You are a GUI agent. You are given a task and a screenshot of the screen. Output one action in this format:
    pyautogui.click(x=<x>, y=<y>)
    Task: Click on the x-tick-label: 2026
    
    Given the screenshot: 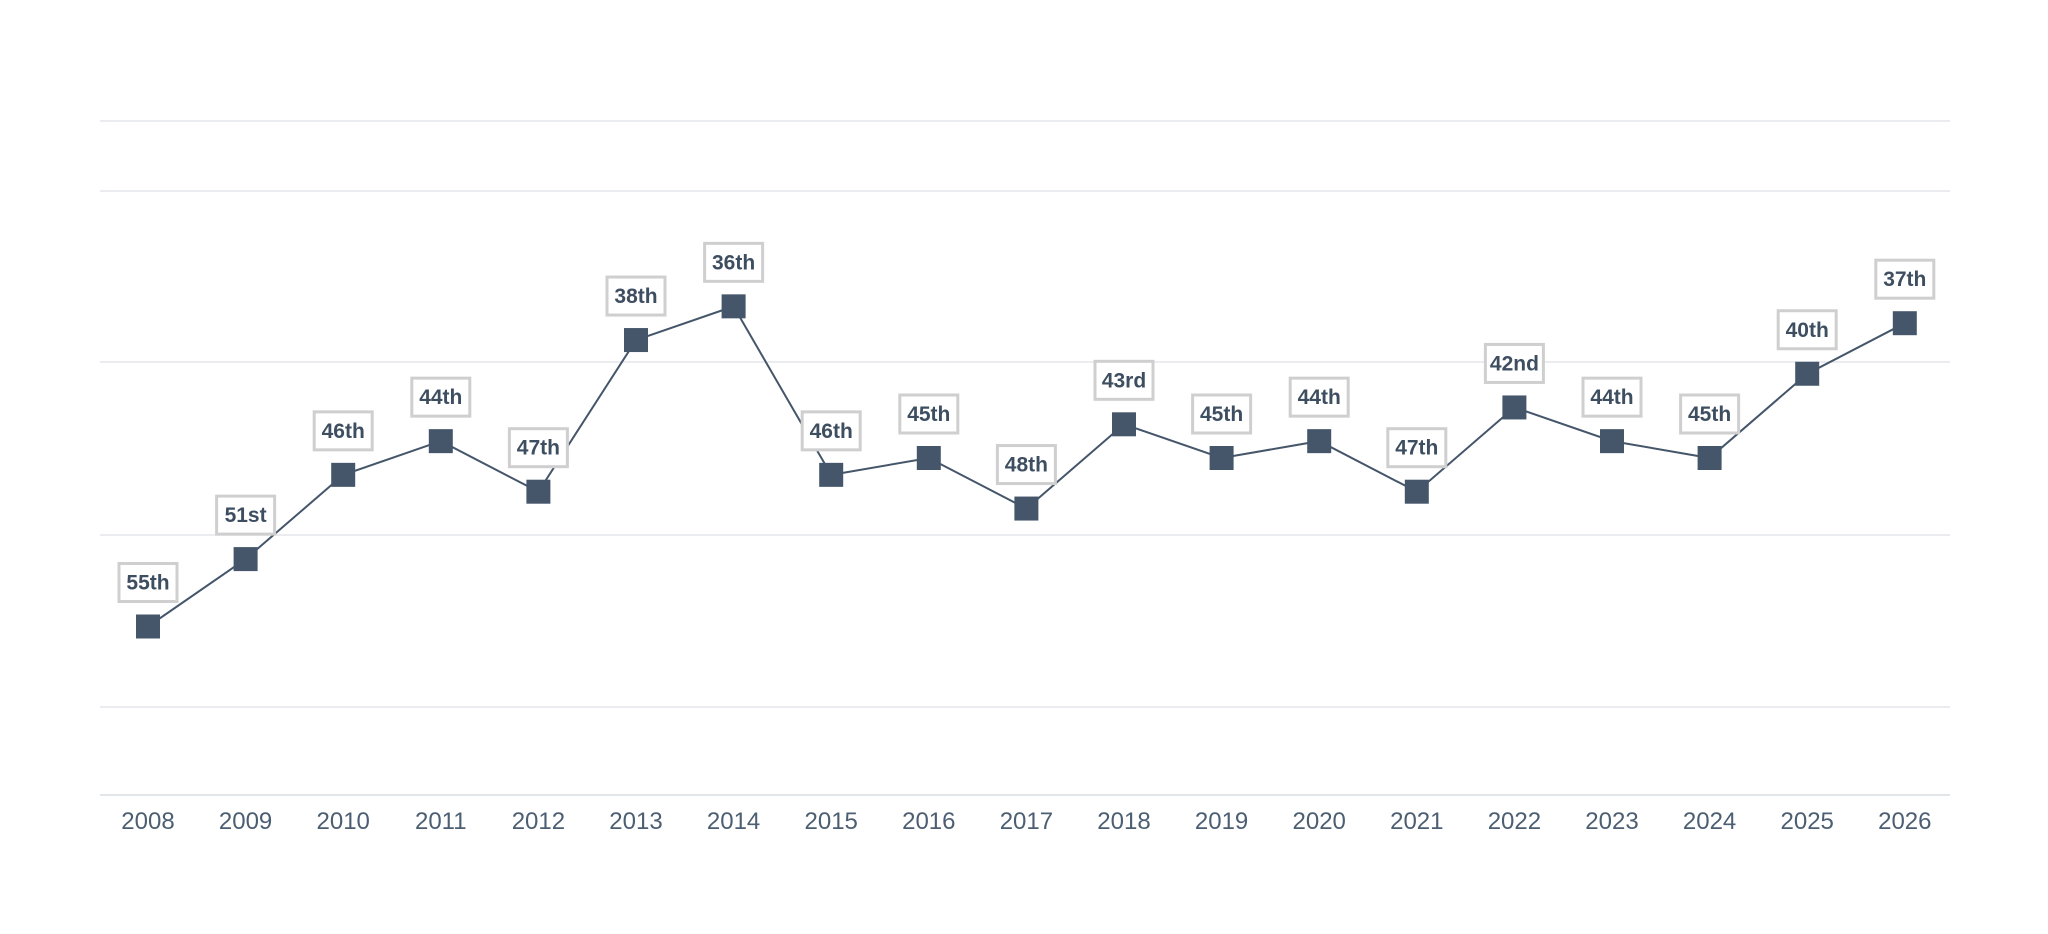 What is the action you would take?
    pyautogui.click(x=1904, y=821)
    